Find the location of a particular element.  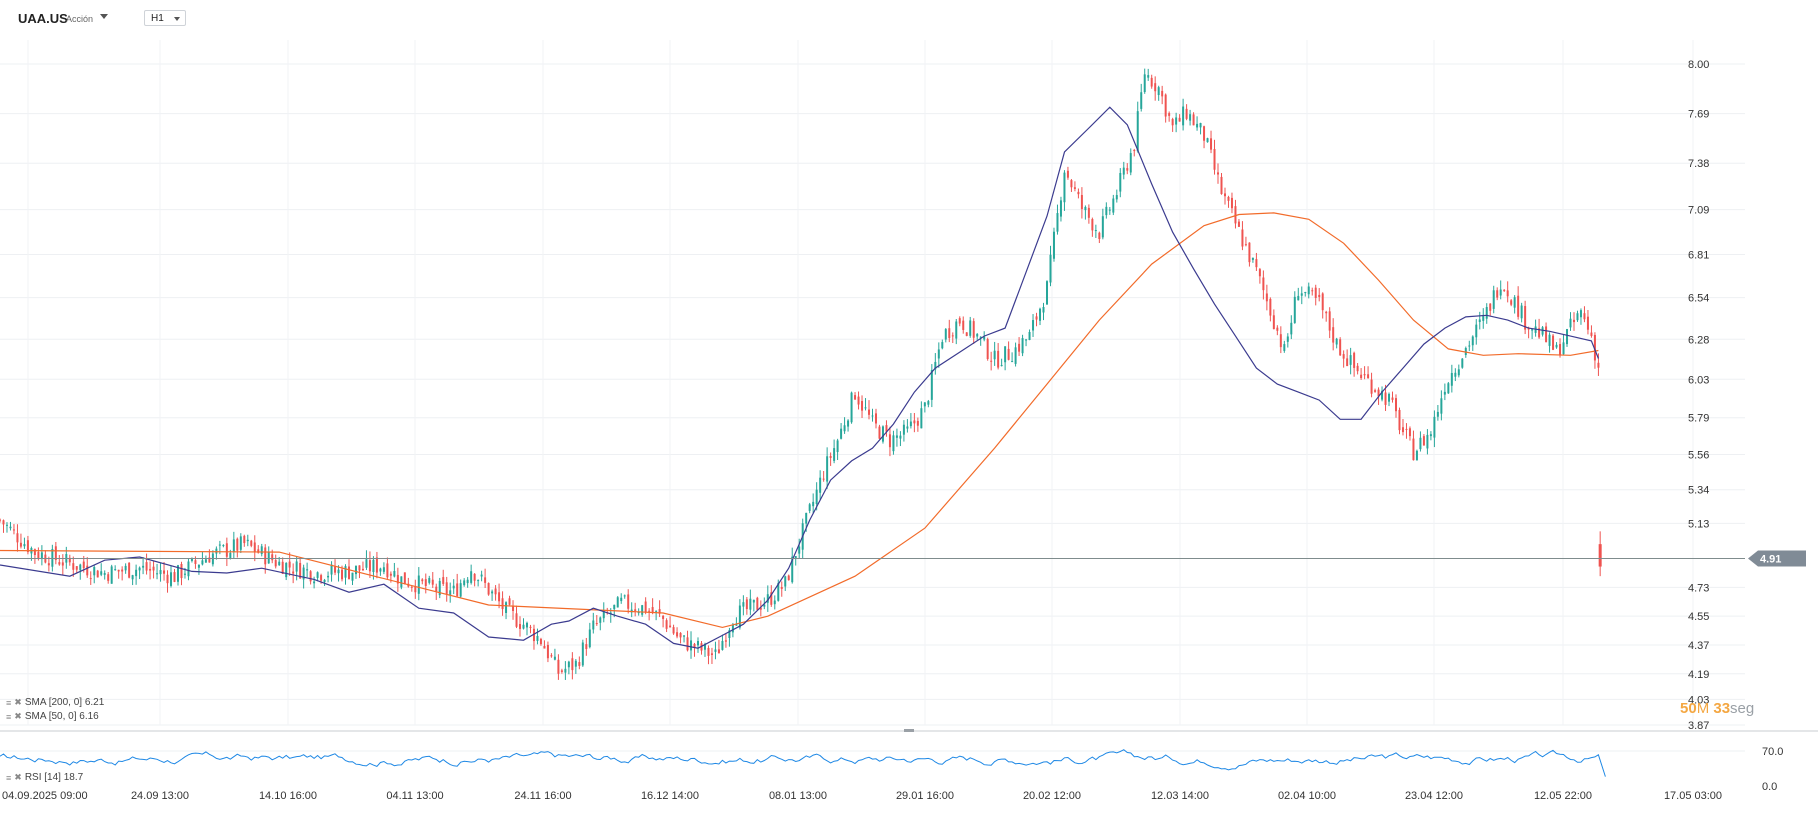

chart-header: UAA.US Acción H1 is located at coordinates (909, 18).